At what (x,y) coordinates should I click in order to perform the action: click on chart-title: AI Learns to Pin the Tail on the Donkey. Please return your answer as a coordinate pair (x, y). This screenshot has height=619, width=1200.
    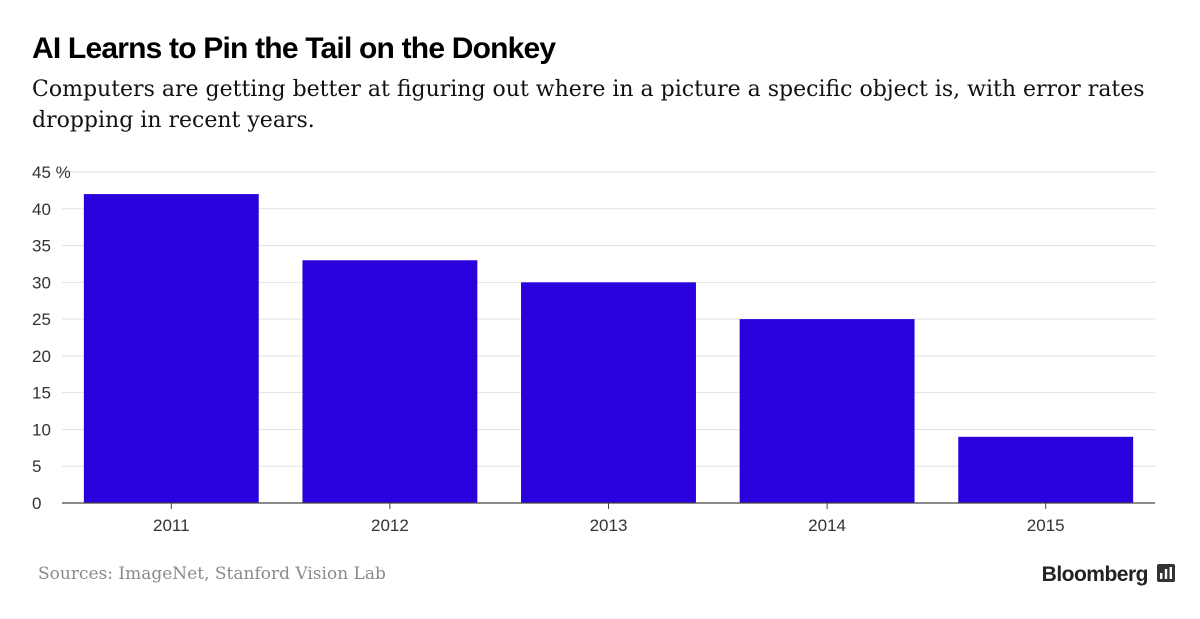
    Looking at the image, I should click on (294, 48).